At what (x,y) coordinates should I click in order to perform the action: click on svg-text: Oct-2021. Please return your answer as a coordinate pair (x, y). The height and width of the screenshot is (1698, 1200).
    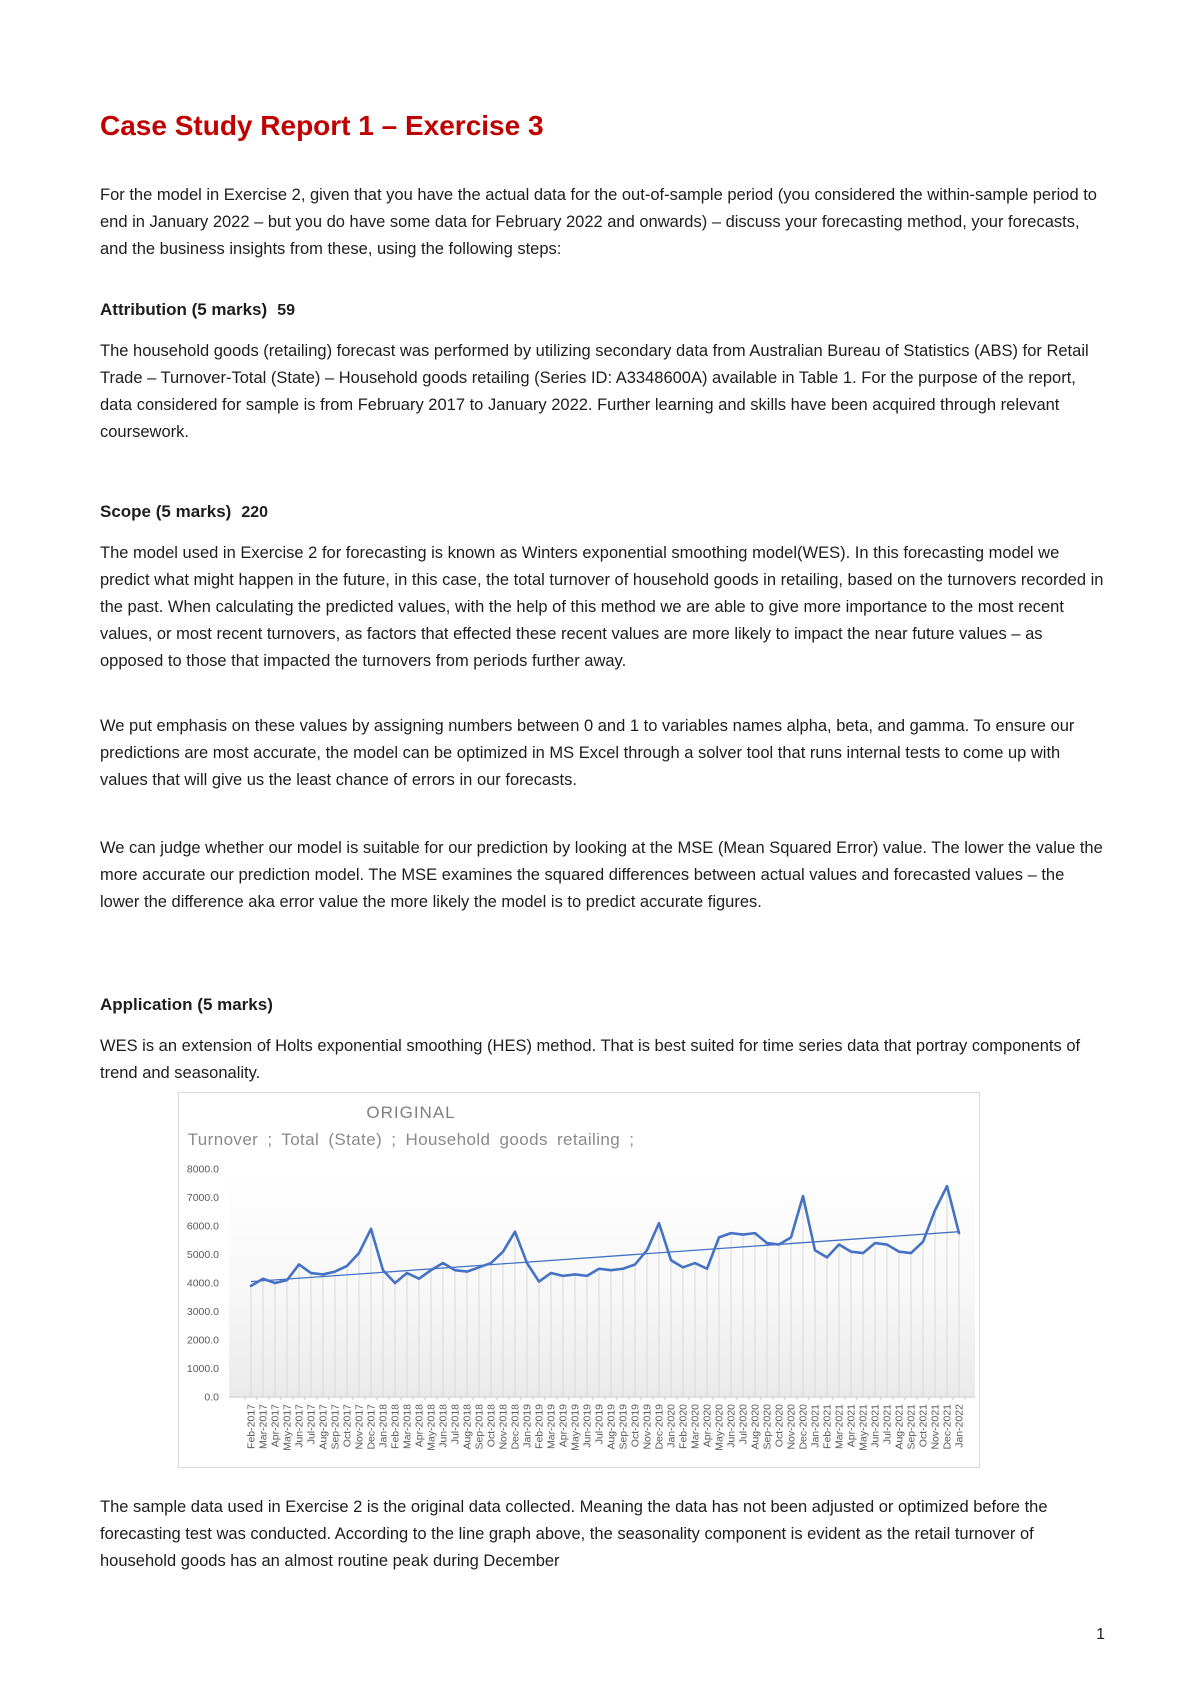
    Looking at the image, I should click on (924, 1425).